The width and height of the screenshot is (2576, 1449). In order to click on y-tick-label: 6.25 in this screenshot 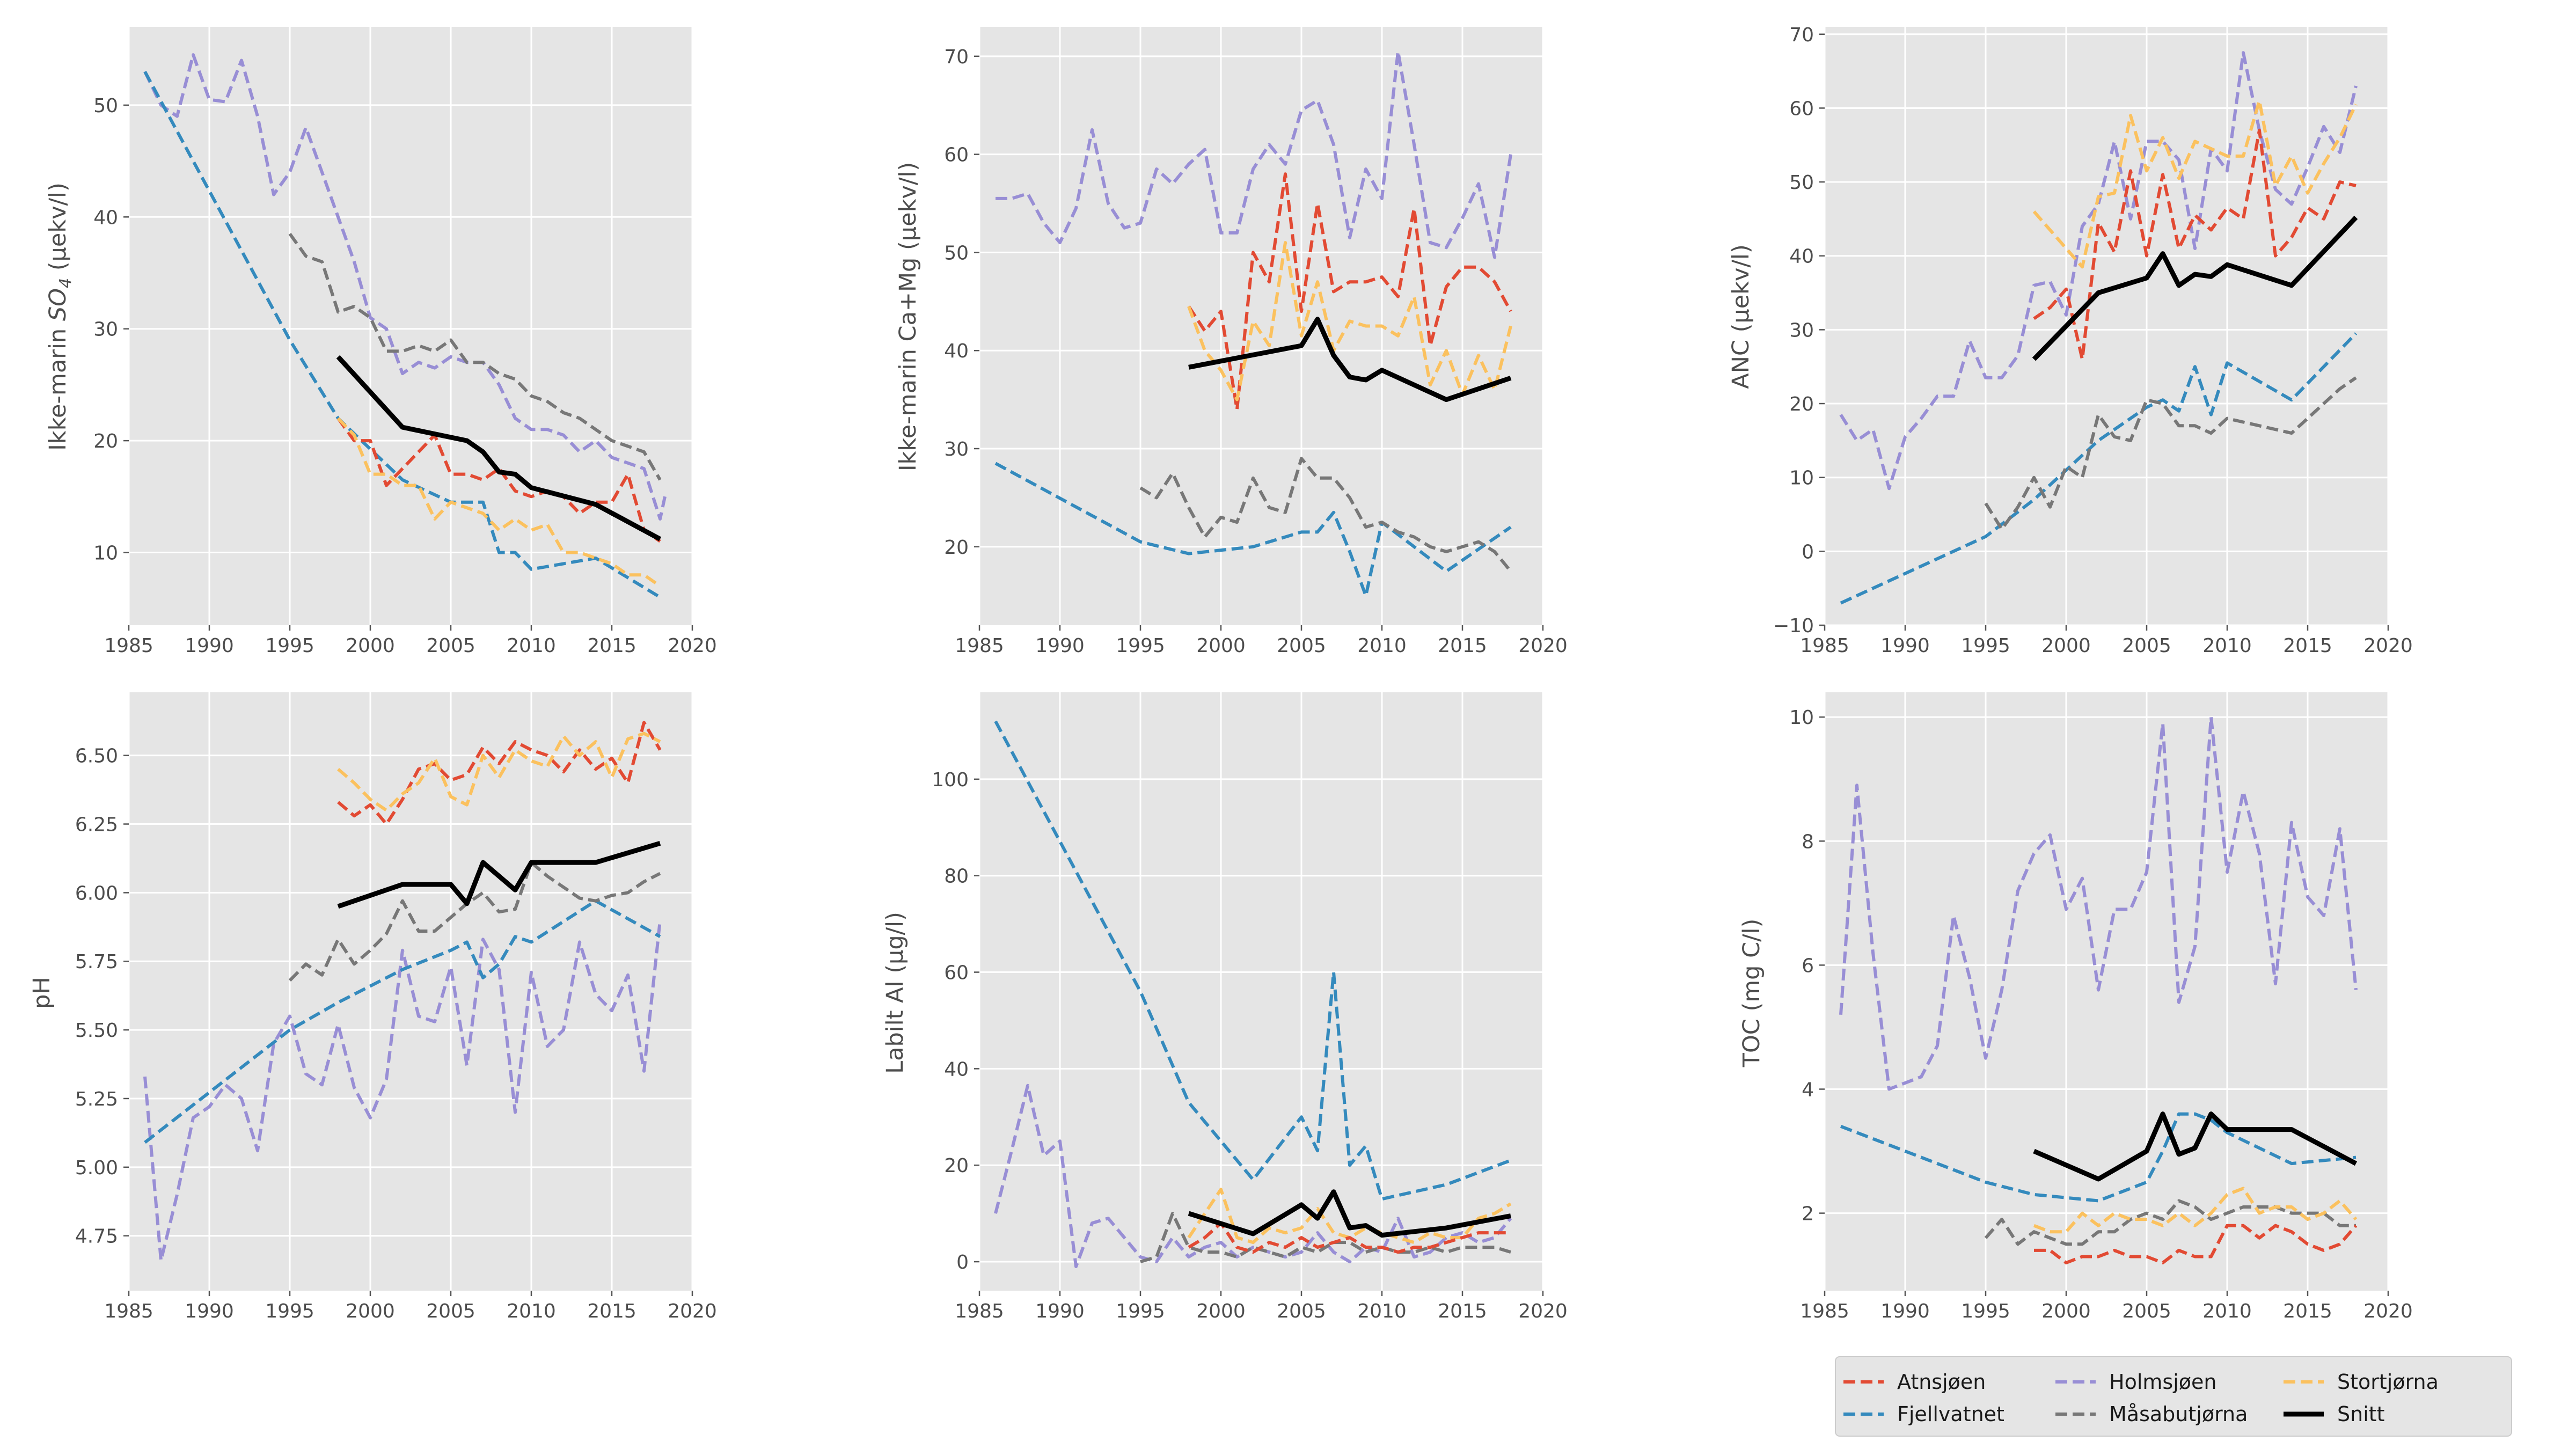, I will do `click(96, 825)`.